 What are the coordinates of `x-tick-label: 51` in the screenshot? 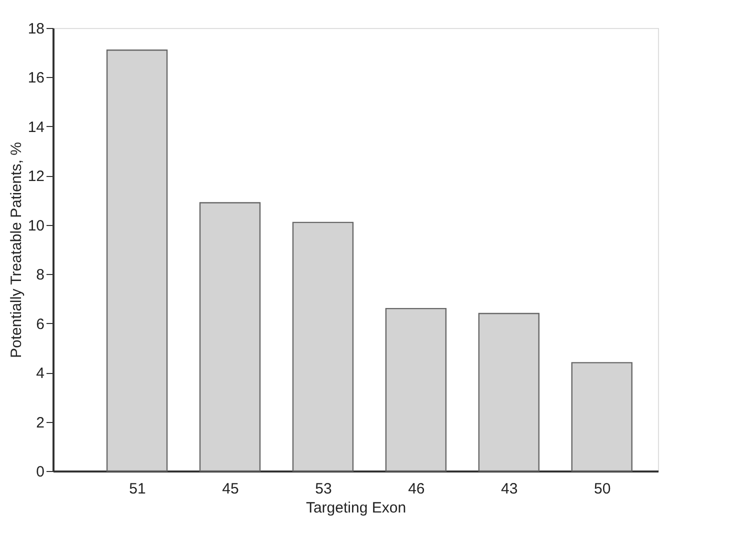 It's located at (137, 489).